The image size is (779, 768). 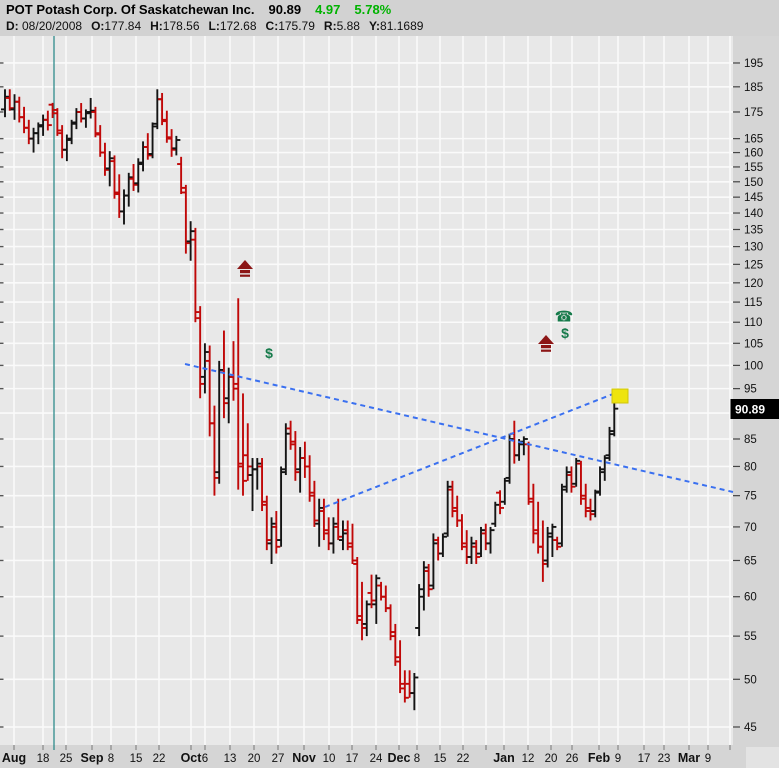 What do you see at coordinates (175, 26) in the screenshot?
I see `readout-field: H:178.56` at bounding box center [175, 26].